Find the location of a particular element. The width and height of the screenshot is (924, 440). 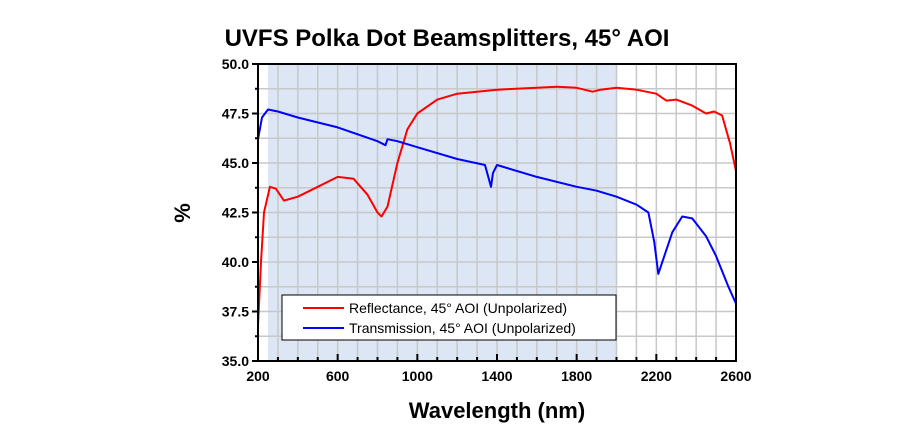

y-tick-label: 45.0 is located at coordinates (235, 163).